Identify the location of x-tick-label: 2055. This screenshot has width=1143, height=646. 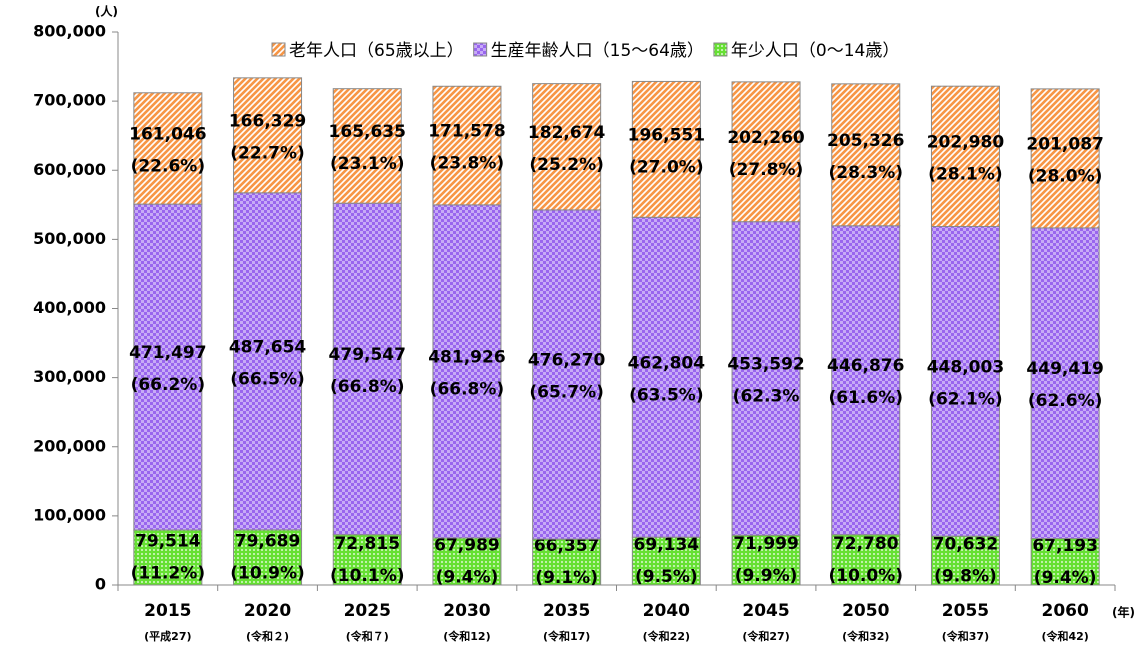
(965, 611).